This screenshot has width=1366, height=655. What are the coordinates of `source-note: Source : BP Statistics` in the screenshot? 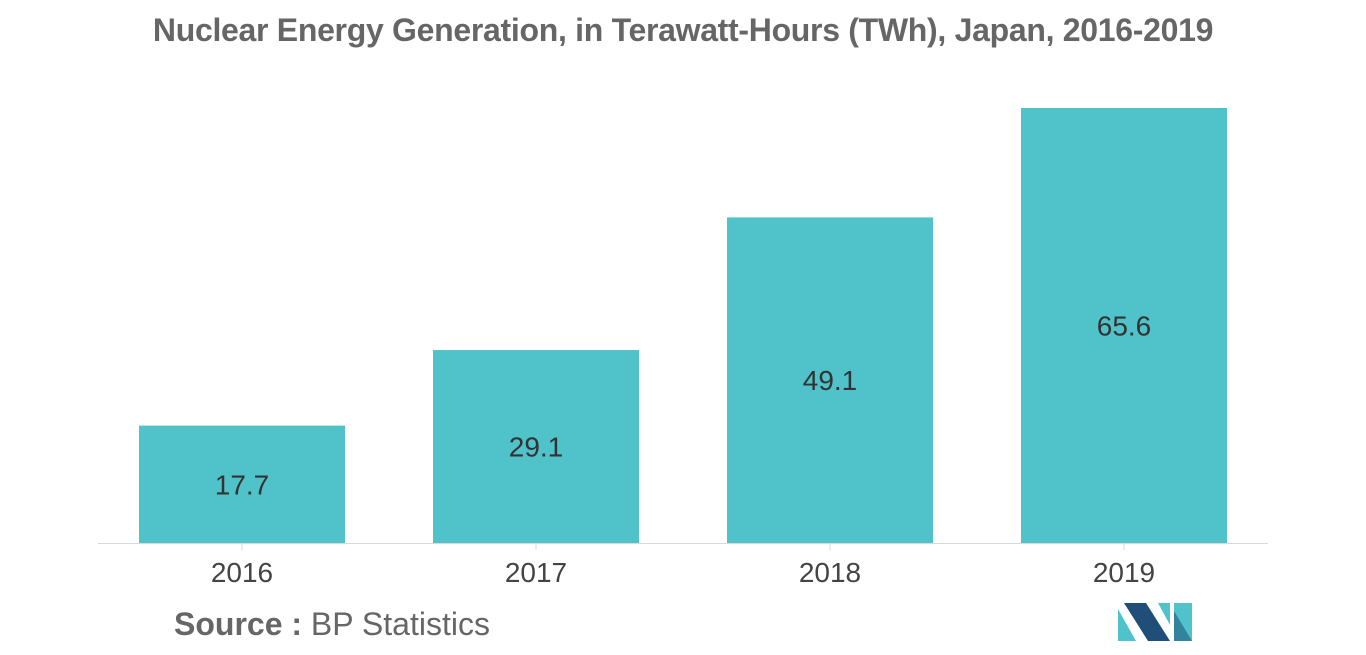 It's located at (332, 624).